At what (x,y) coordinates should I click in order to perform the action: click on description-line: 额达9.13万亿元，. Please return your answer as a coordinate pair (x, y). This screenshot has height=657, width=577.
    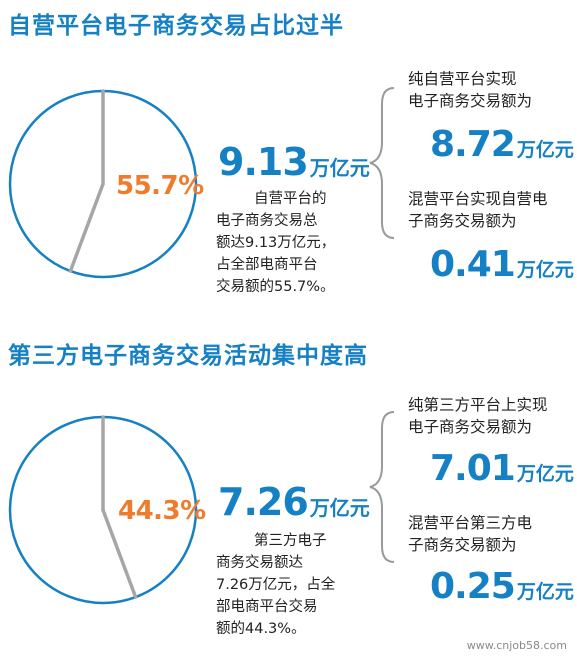
    Looking at the image, I should click on (276, 243).